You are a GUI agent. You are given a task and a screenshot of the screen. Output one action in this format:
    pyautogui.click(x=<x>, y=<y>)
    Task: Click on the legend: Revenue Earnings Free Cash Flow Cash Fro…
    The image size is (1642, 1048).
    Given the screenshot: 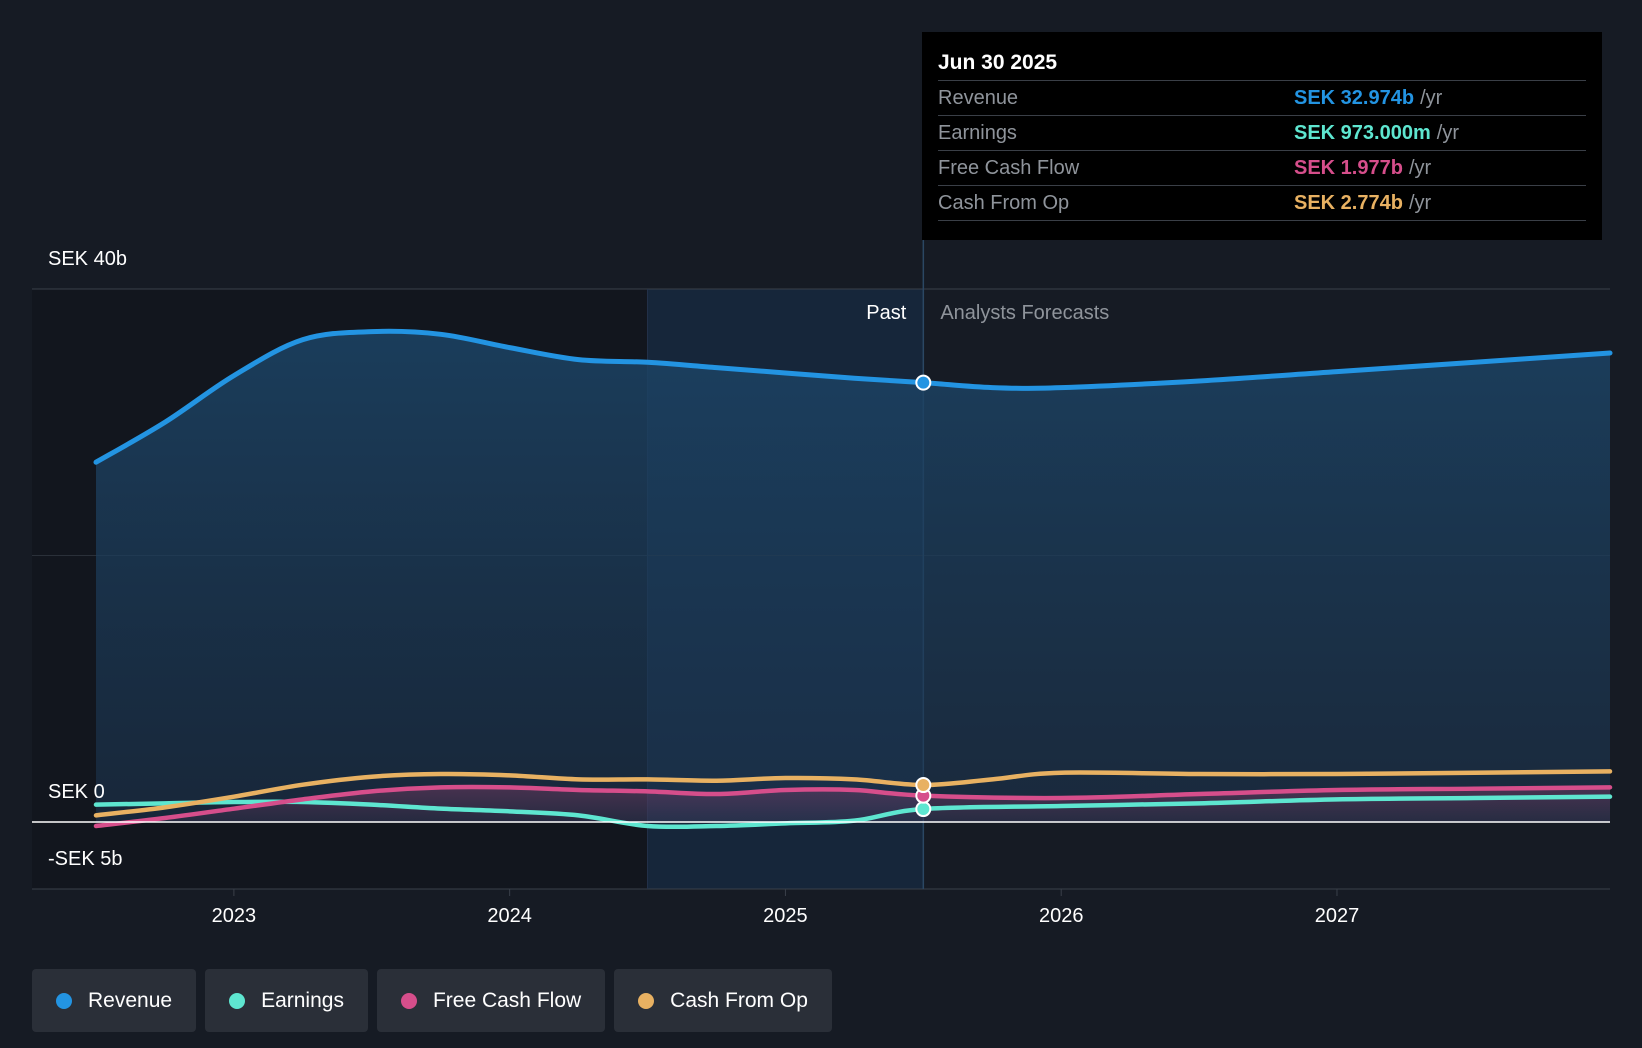 What is the action you would take?
    pyautogui.click(x=436, y=1000)
    